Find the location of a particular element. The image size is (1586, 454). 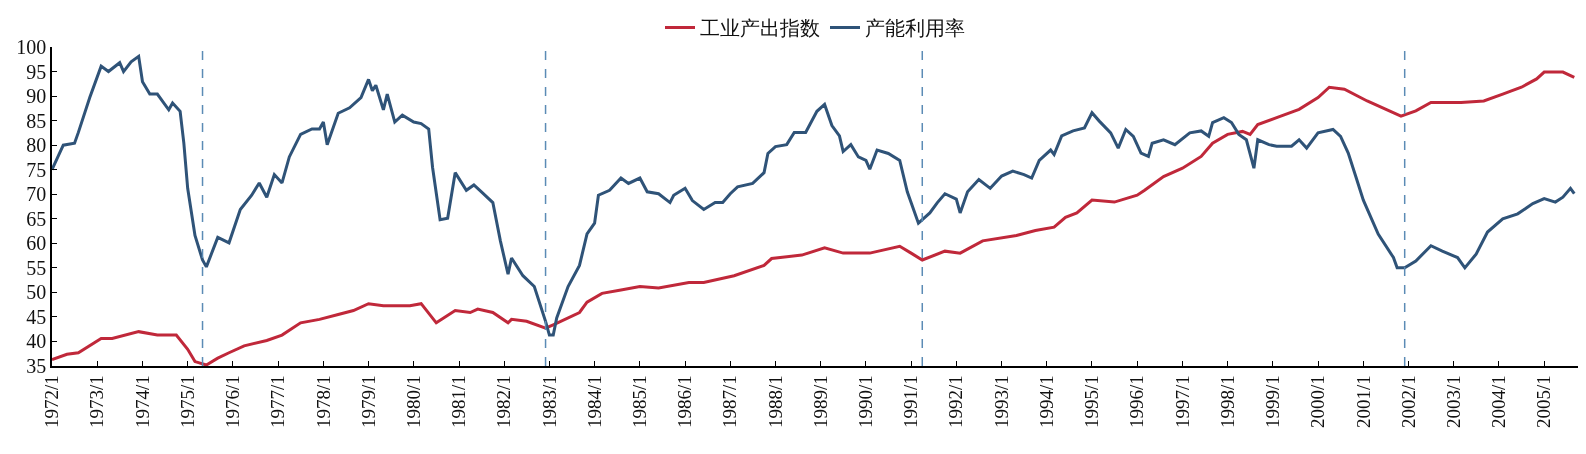

x-tick-label: 1989/1 is located at coordinates (820, 402).